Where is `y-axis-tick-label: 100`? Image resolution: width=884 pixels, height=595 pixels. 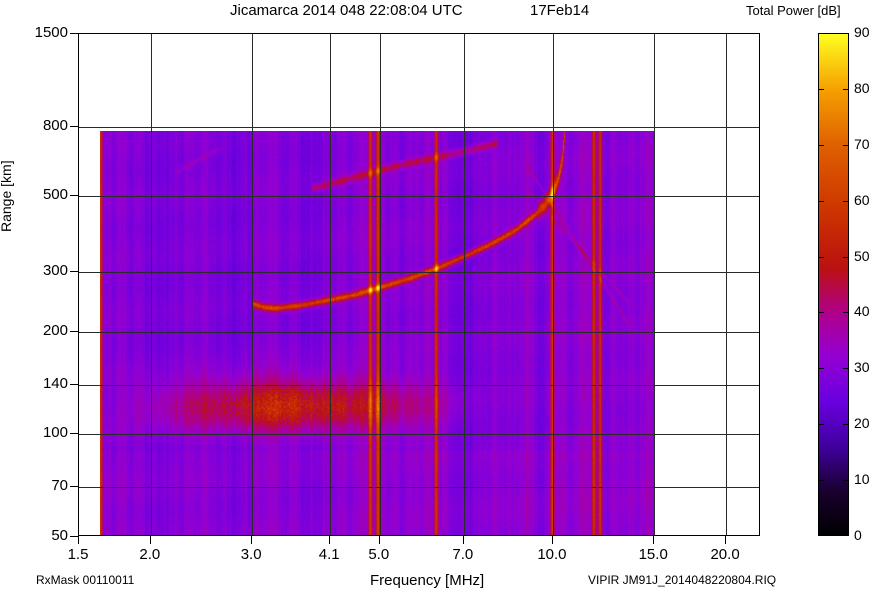 y-axis-tick-label: 100 is located at coordinates (55, 433).